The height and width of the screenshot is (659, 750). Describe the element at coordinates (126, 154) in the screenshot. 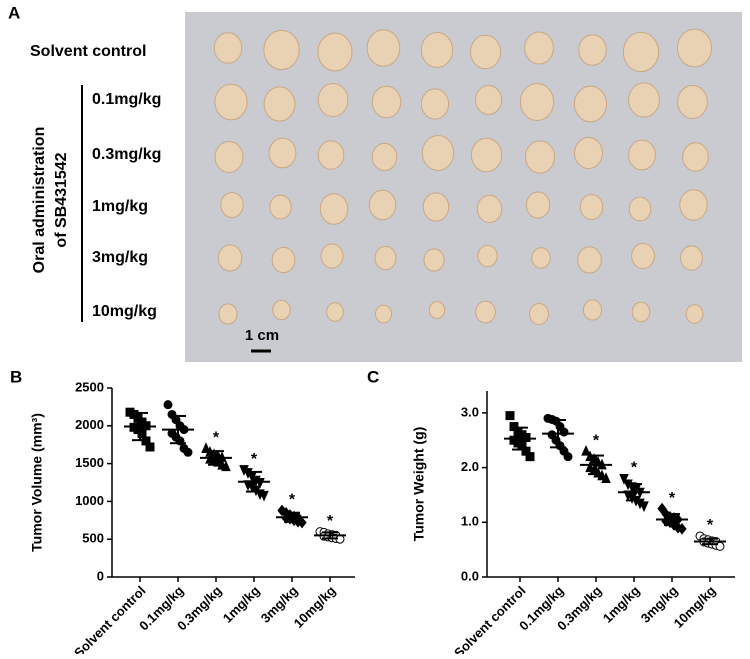

I see `row-label: 0.3mg/kg` at that location.